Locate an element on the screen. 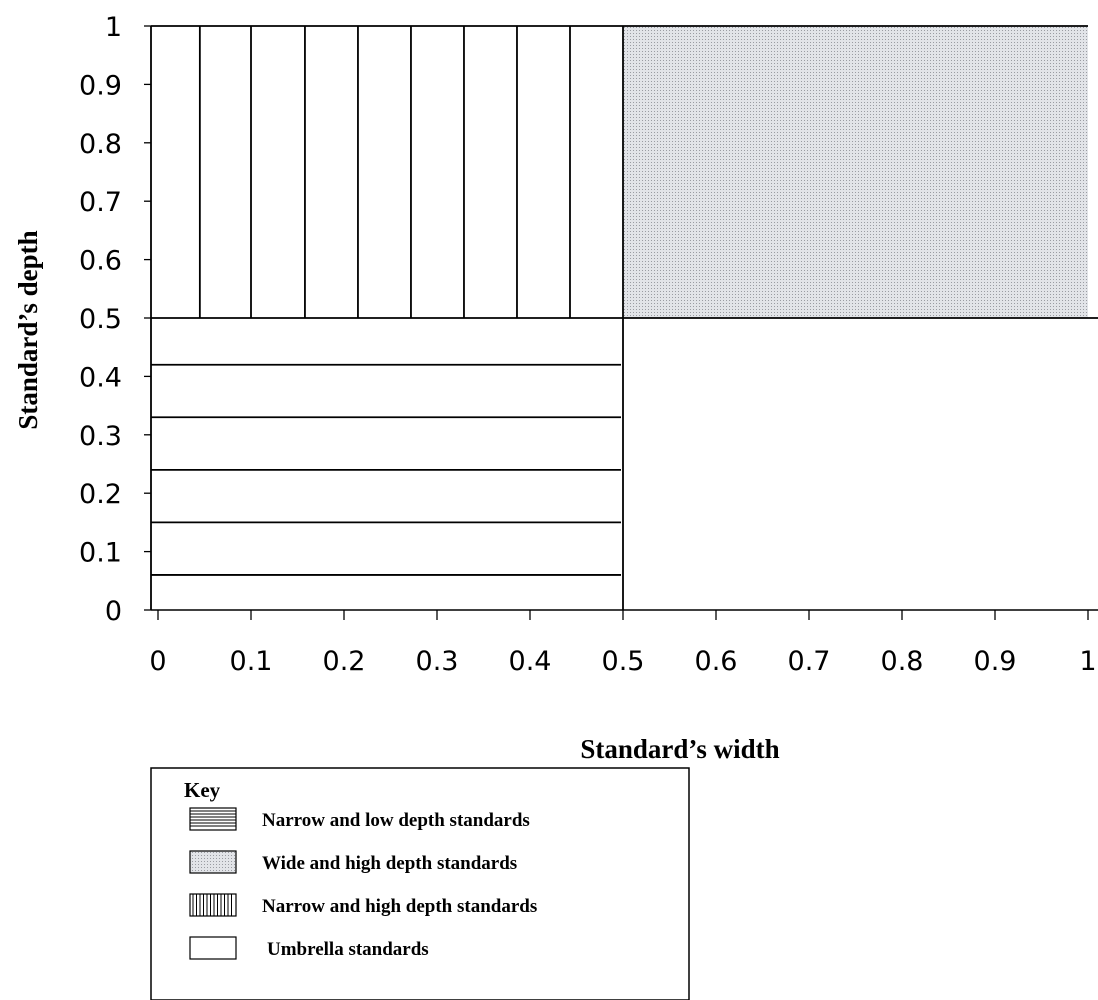  y-tick-label: 0.7 is located at coordinates (100, 202).